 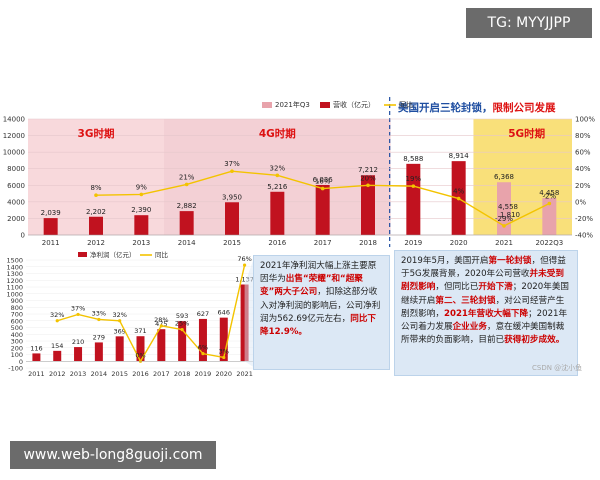 What do you see at coordinates (17, 308) in the screenshot?
I see `y-tick-label: 800` at bounding box center [17, 308].